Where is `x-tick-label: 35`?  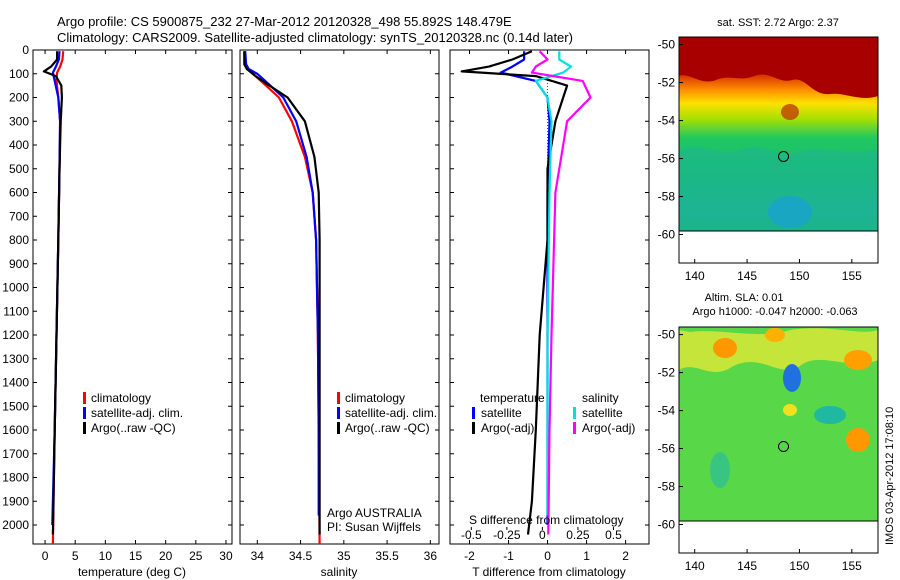
x-tick-label: 35 is located at coordinates (344, 556).